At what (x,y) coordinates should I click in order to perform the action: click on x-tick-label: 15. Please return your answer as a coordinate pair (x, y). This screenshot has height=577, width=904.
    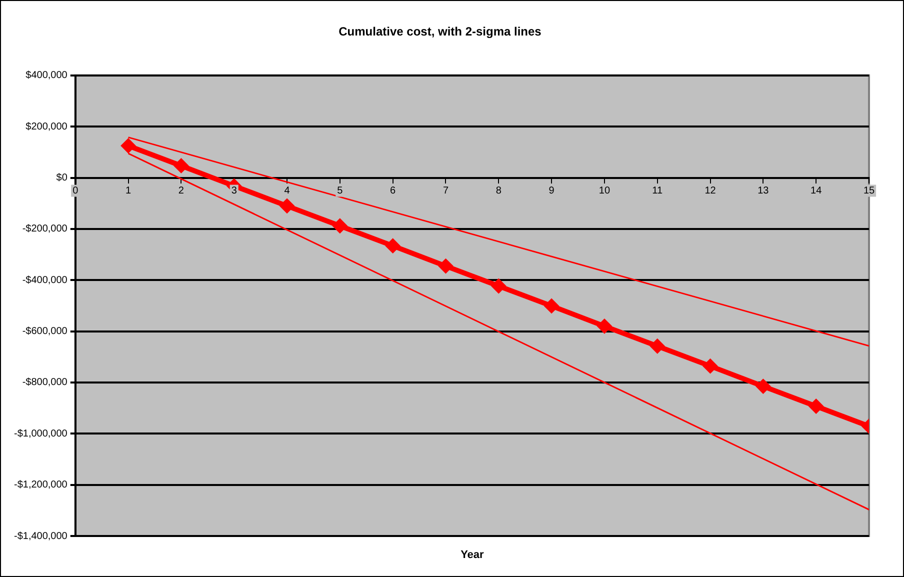
    Looking at the image, I should click on (869, 191).